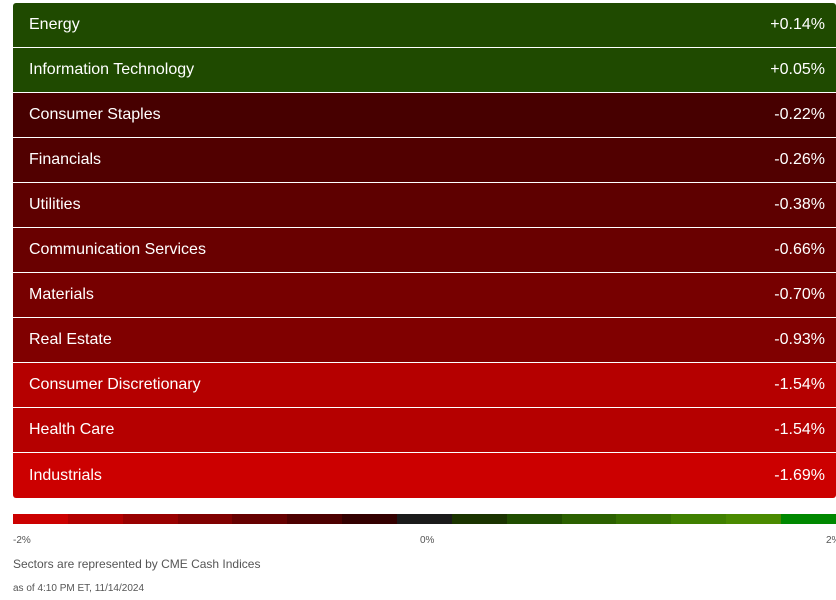 This screenshot has height=600, width=836. Describe the element at coordinates (112, 69) in the screenshot. I see `sector-name: Information Technology` at that location.